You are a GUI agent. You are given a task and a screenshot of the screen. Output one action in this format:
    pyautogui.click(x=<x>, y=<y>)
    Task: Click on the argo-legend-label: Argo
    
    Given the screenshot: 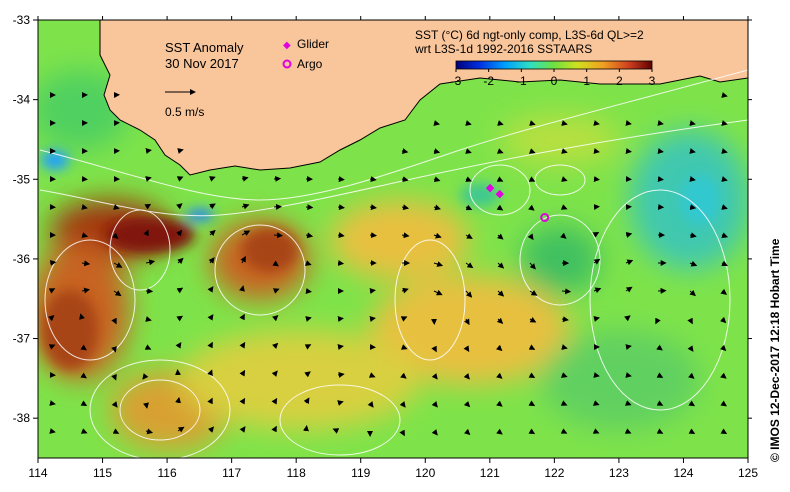 What is the action you would take?
    pyautogui.click(x=310, y=64)
    